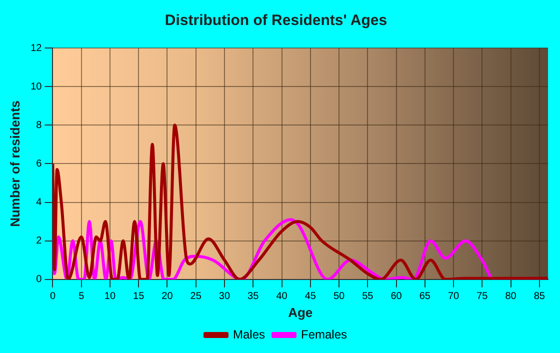  I want to click on x-tick-label: 35, so click(254, 296).